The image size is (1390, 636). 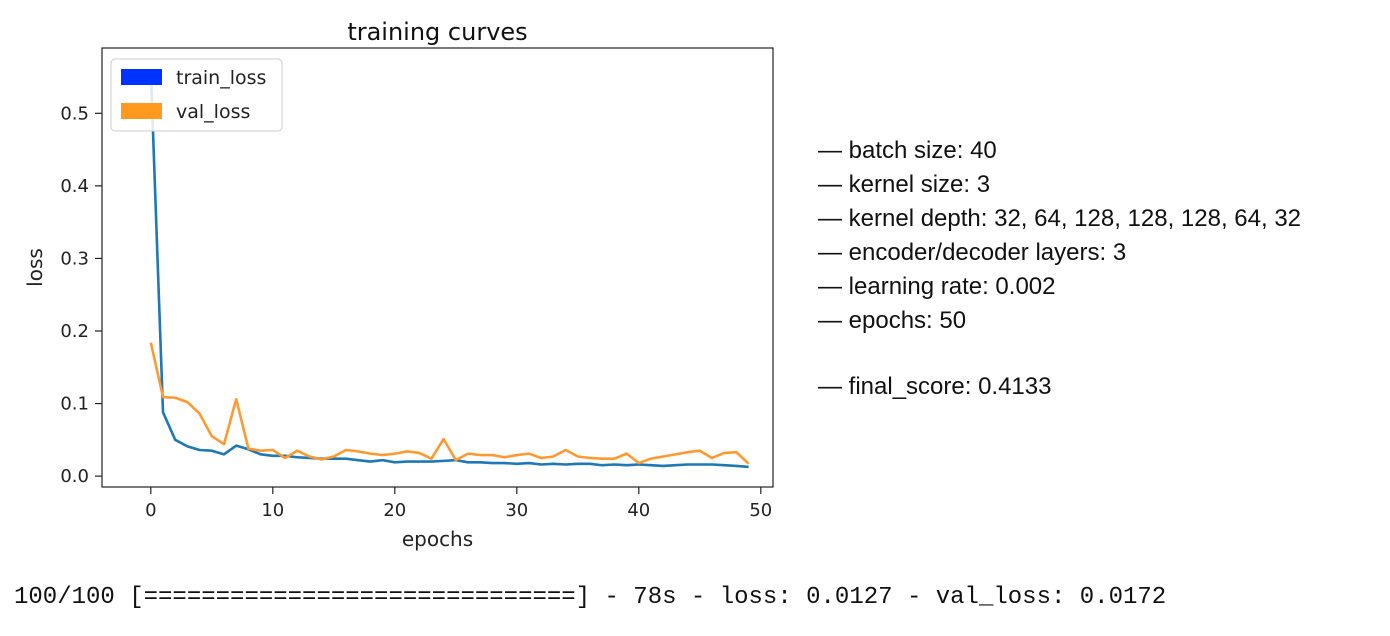 I want to click on y-tick-label: 0.5, so click(x=74, y=113).